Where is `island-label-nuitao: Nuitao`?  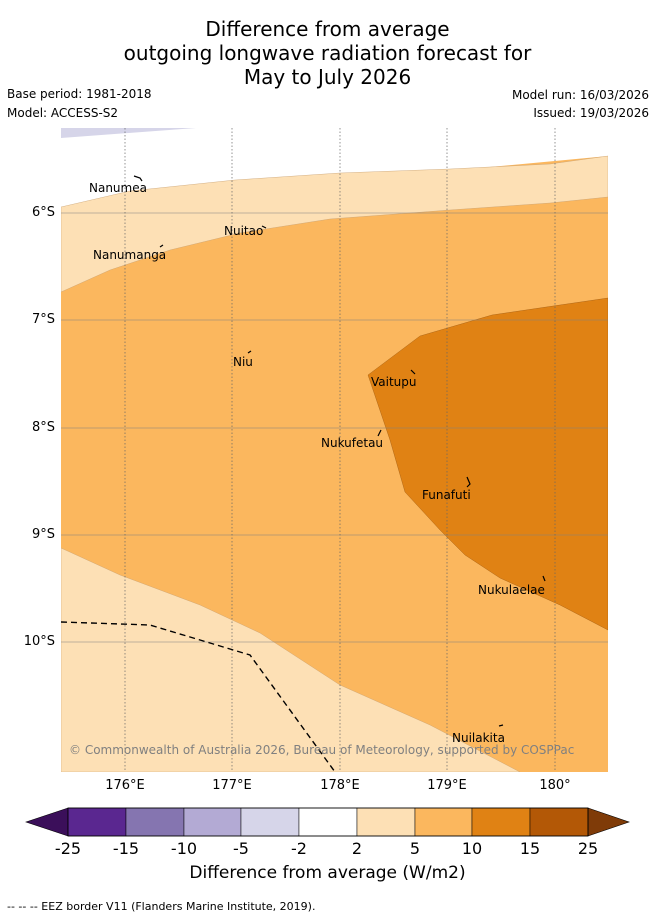
island-label-nuitao: Nuitao is located at coordinates (243, 231).